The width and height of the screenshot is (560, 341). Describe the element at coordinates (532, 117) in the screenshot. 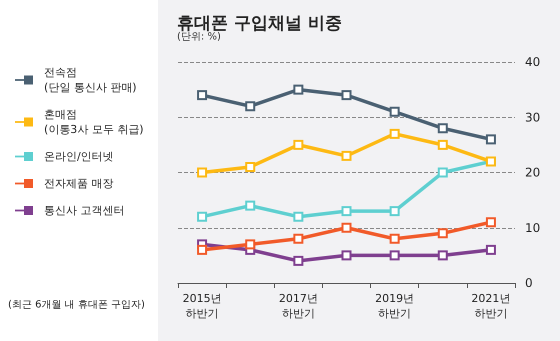

I see `y-tick-label: 30` at that location.